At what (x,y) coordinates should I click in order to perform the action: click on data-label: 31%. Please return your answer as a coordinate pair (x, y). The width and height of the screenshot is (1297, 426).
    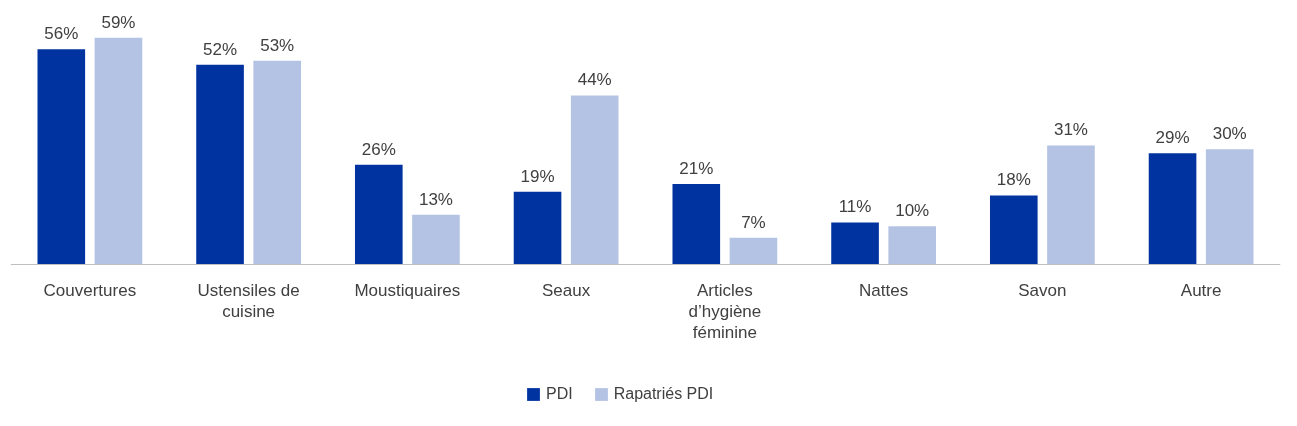
    Looking at the image, I should click on (1070, 130).